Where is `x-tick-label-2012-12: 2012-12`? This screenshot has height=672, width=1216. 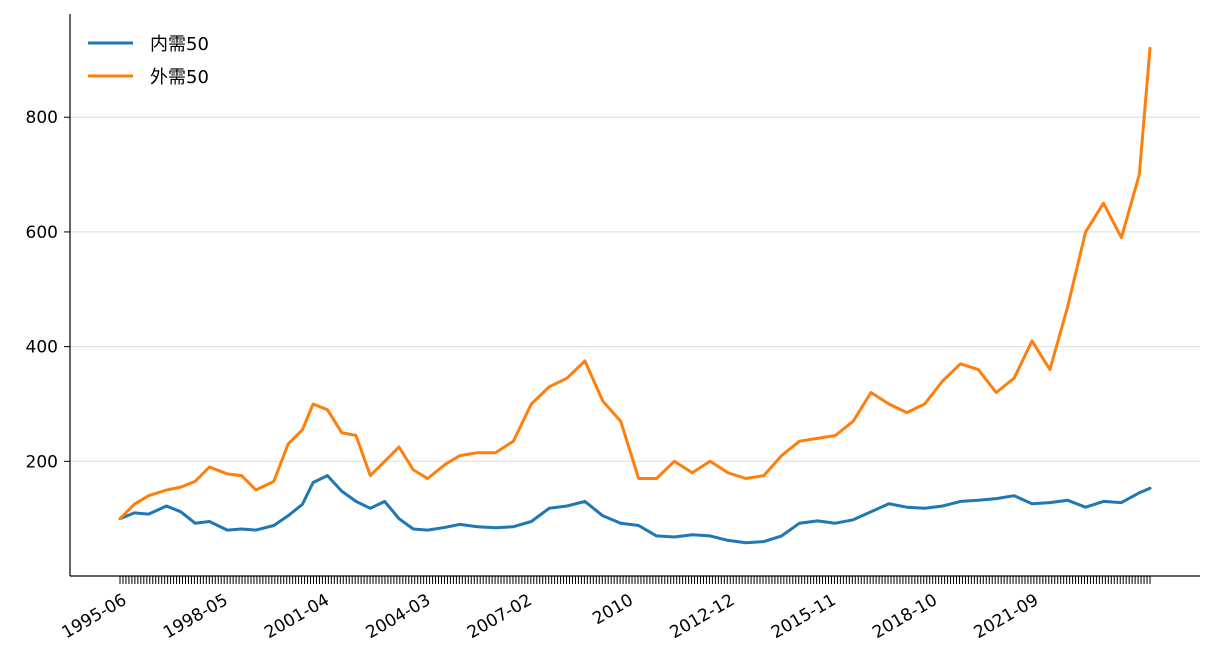
x-tick-label-2012-12: 2012-12 is located at coordinates (703, 616).